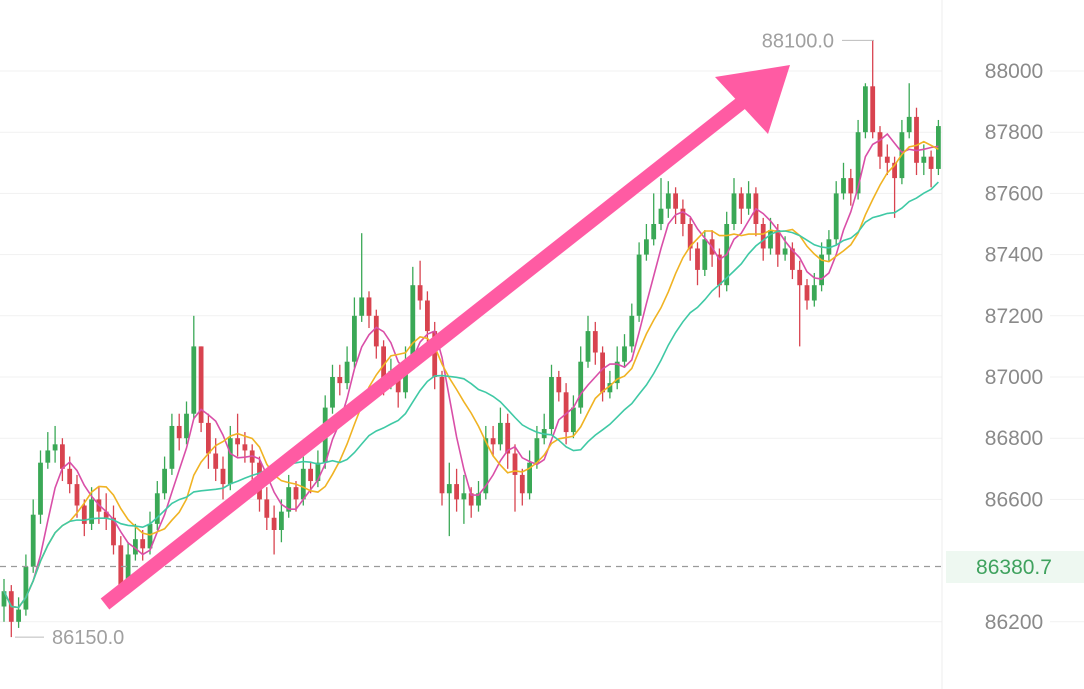 The image size is (1084, 689). Describe the element at coordinates (1014, 499) in the screenshot. I see `y-tick-label: 86600` at that location.